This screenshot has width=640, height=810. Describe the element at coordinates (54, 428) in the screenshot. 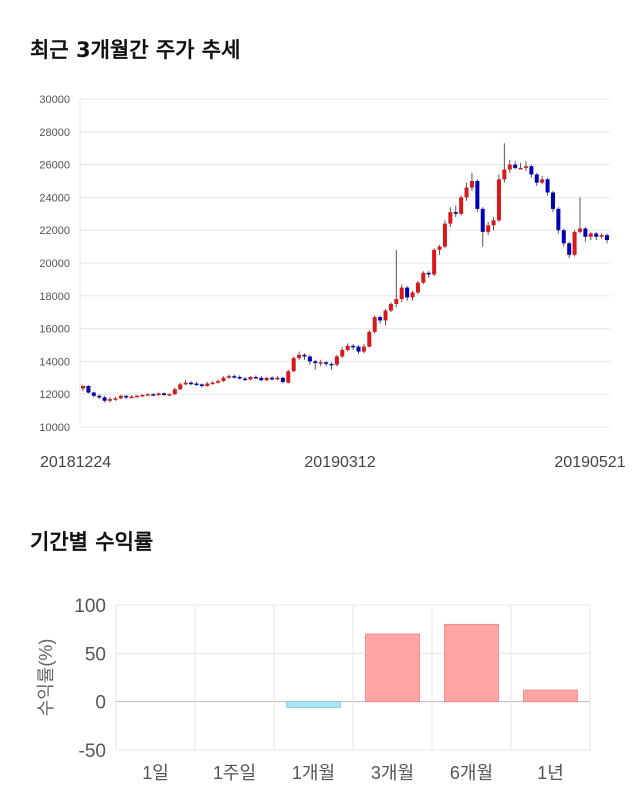

I see `y-tick-label: 10000` at that location.